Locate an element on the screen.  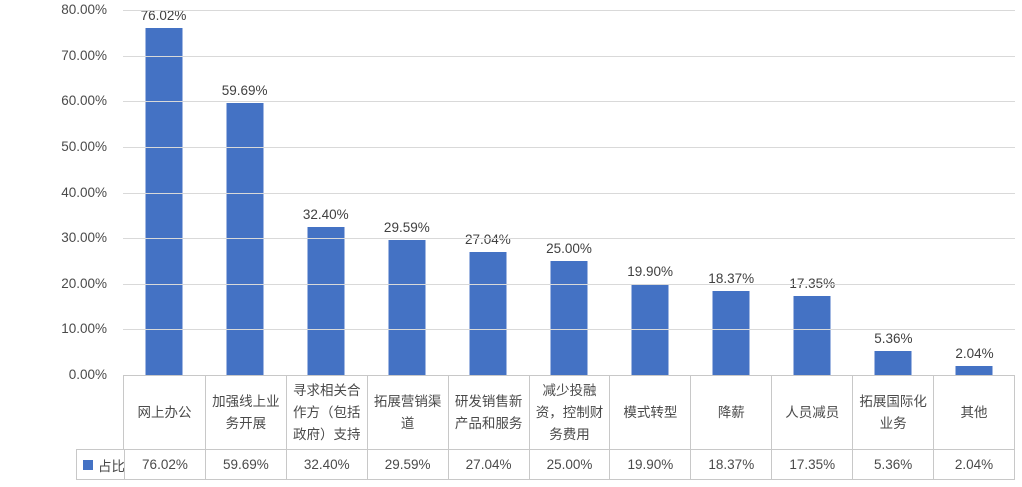
value-cell: 59.69% is located at coordinates (245, 464).